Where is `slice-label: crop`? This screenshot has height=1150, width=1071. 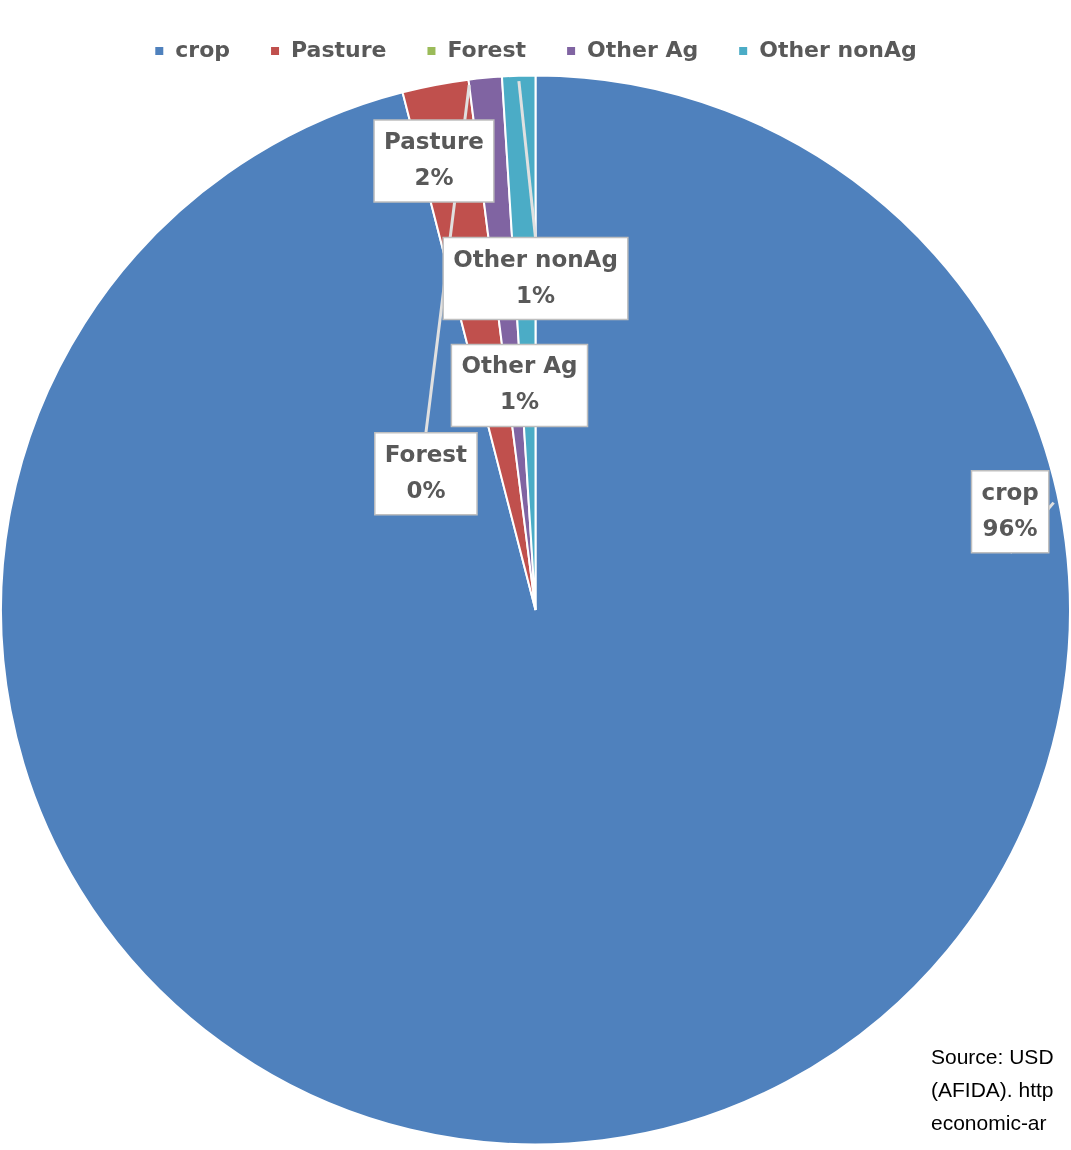 slice-label: crop is located at coordinates (1010, 491).